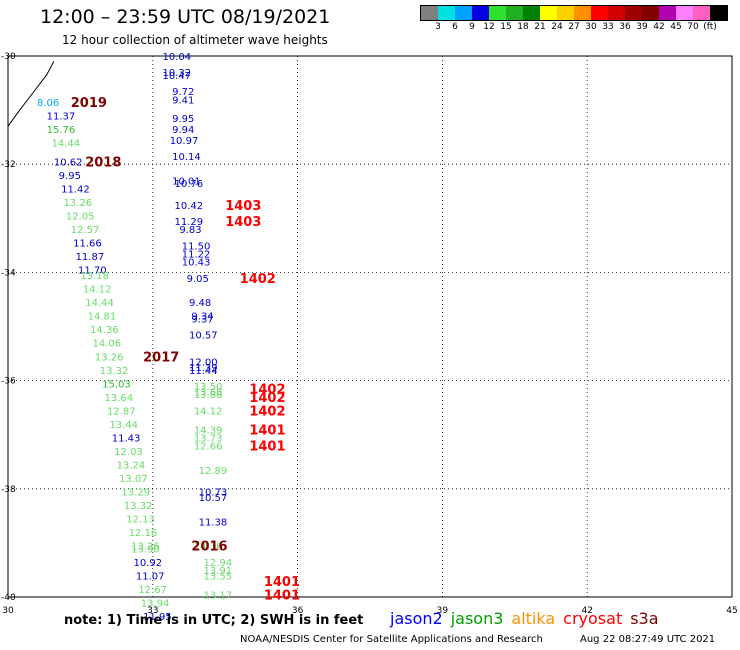  What do you see at coordinates (455, 27) in the screenshot?
I see `scale-label: 6` at bounding box center [455, 27].